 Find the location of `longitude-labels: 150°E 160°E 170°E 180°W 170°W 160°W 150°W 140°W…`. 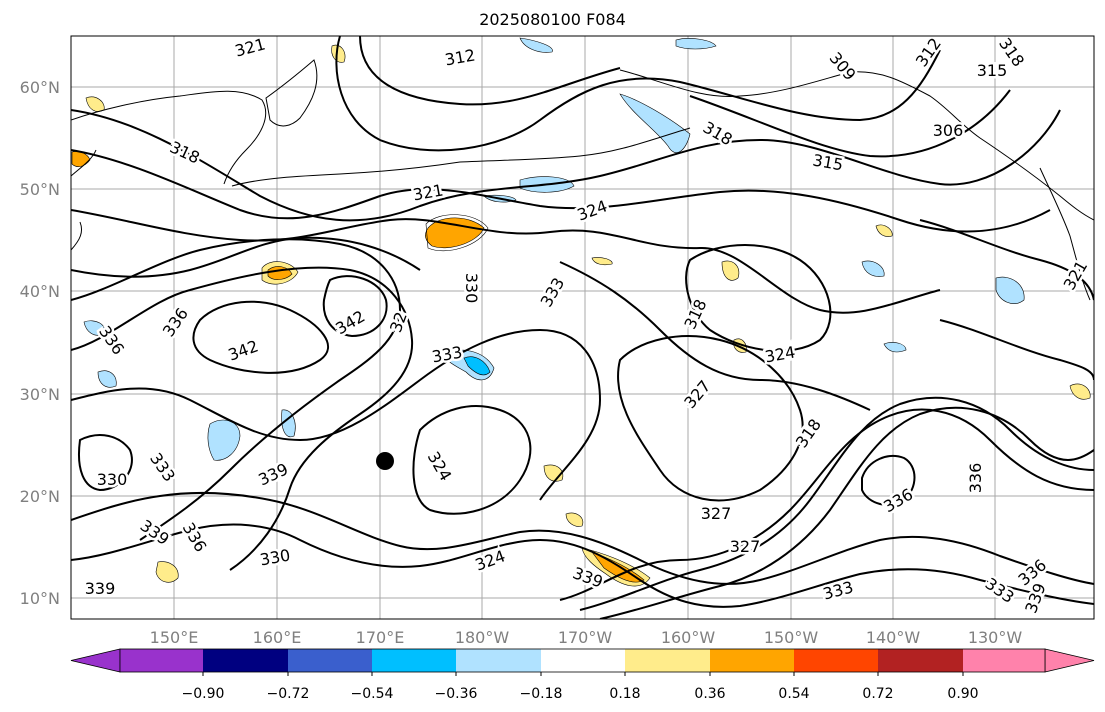

longitude-labels: 150°E 160°E 170°E 180°W 170°W 160°W 150°W 140°W… is located at coordinates (586, 637).